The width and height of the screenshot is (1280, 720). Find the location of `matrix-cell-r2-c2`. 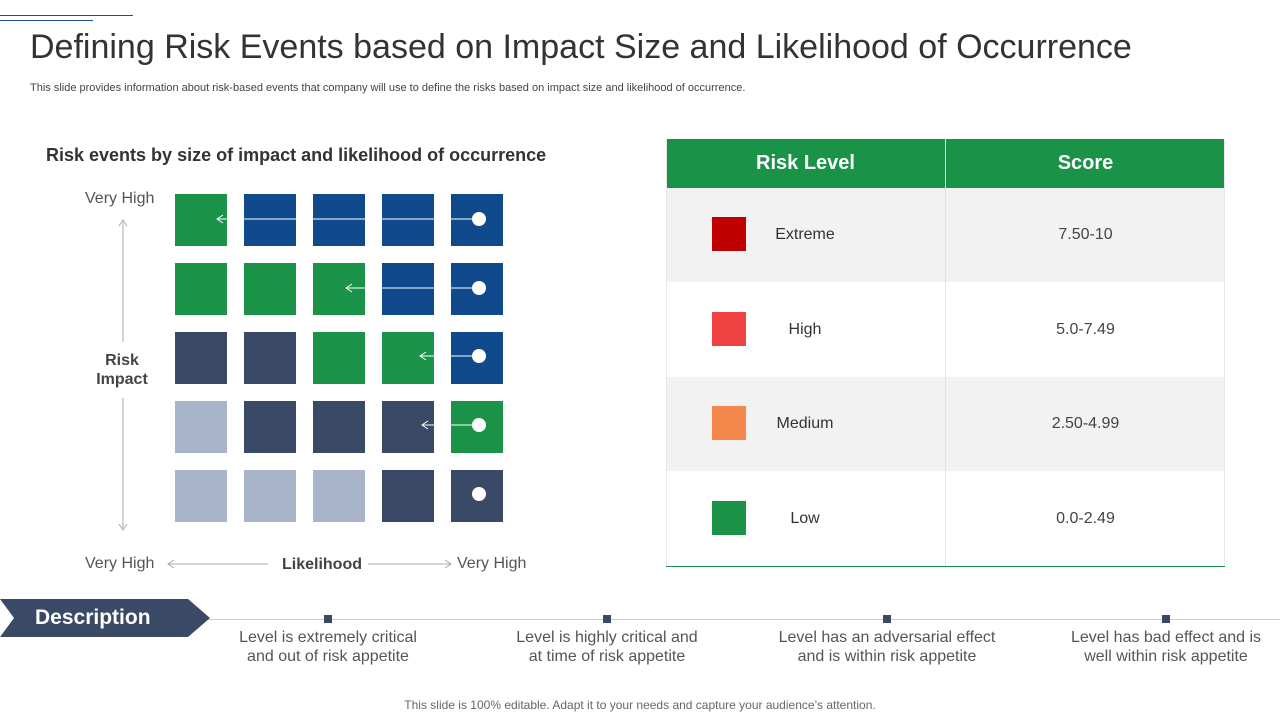

matrix-cell-r2-c2 is located at coordinates (270, 289).